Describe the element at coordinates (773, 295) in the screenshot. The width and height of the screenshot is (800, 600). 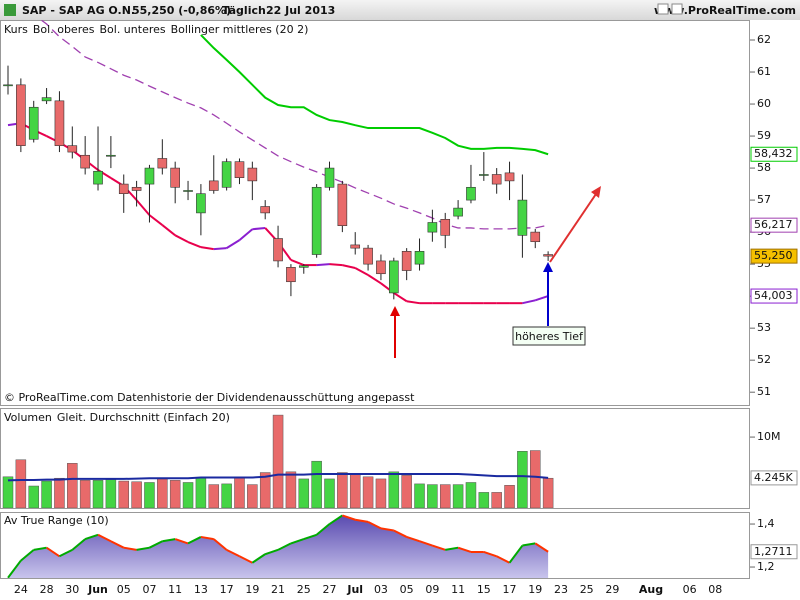
I see `last-value-label: 54,003` at that location.